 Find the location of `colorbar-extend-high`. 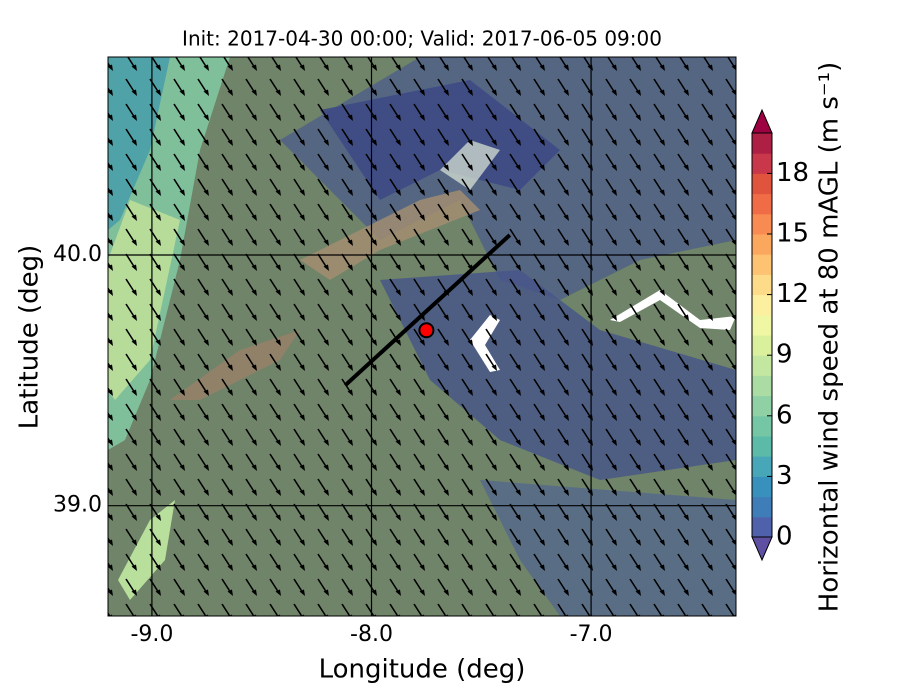

colorbar-extend-high is located at coordinates (762, 121).